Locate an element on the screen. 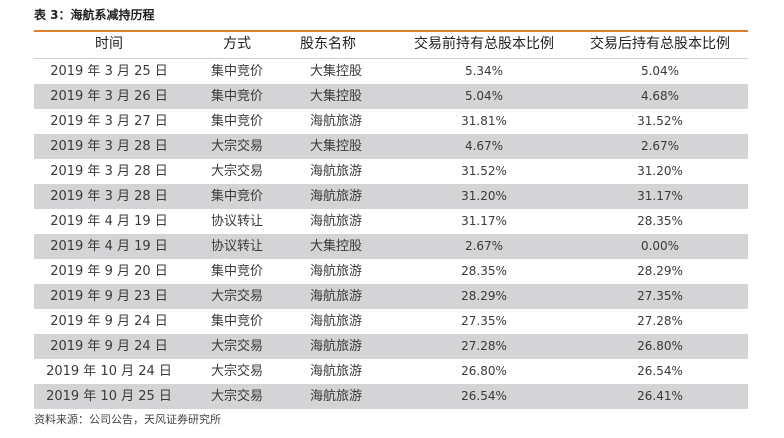  cell-time: 2019 年 10 月 25 日 is located at coordinates (109, 396).